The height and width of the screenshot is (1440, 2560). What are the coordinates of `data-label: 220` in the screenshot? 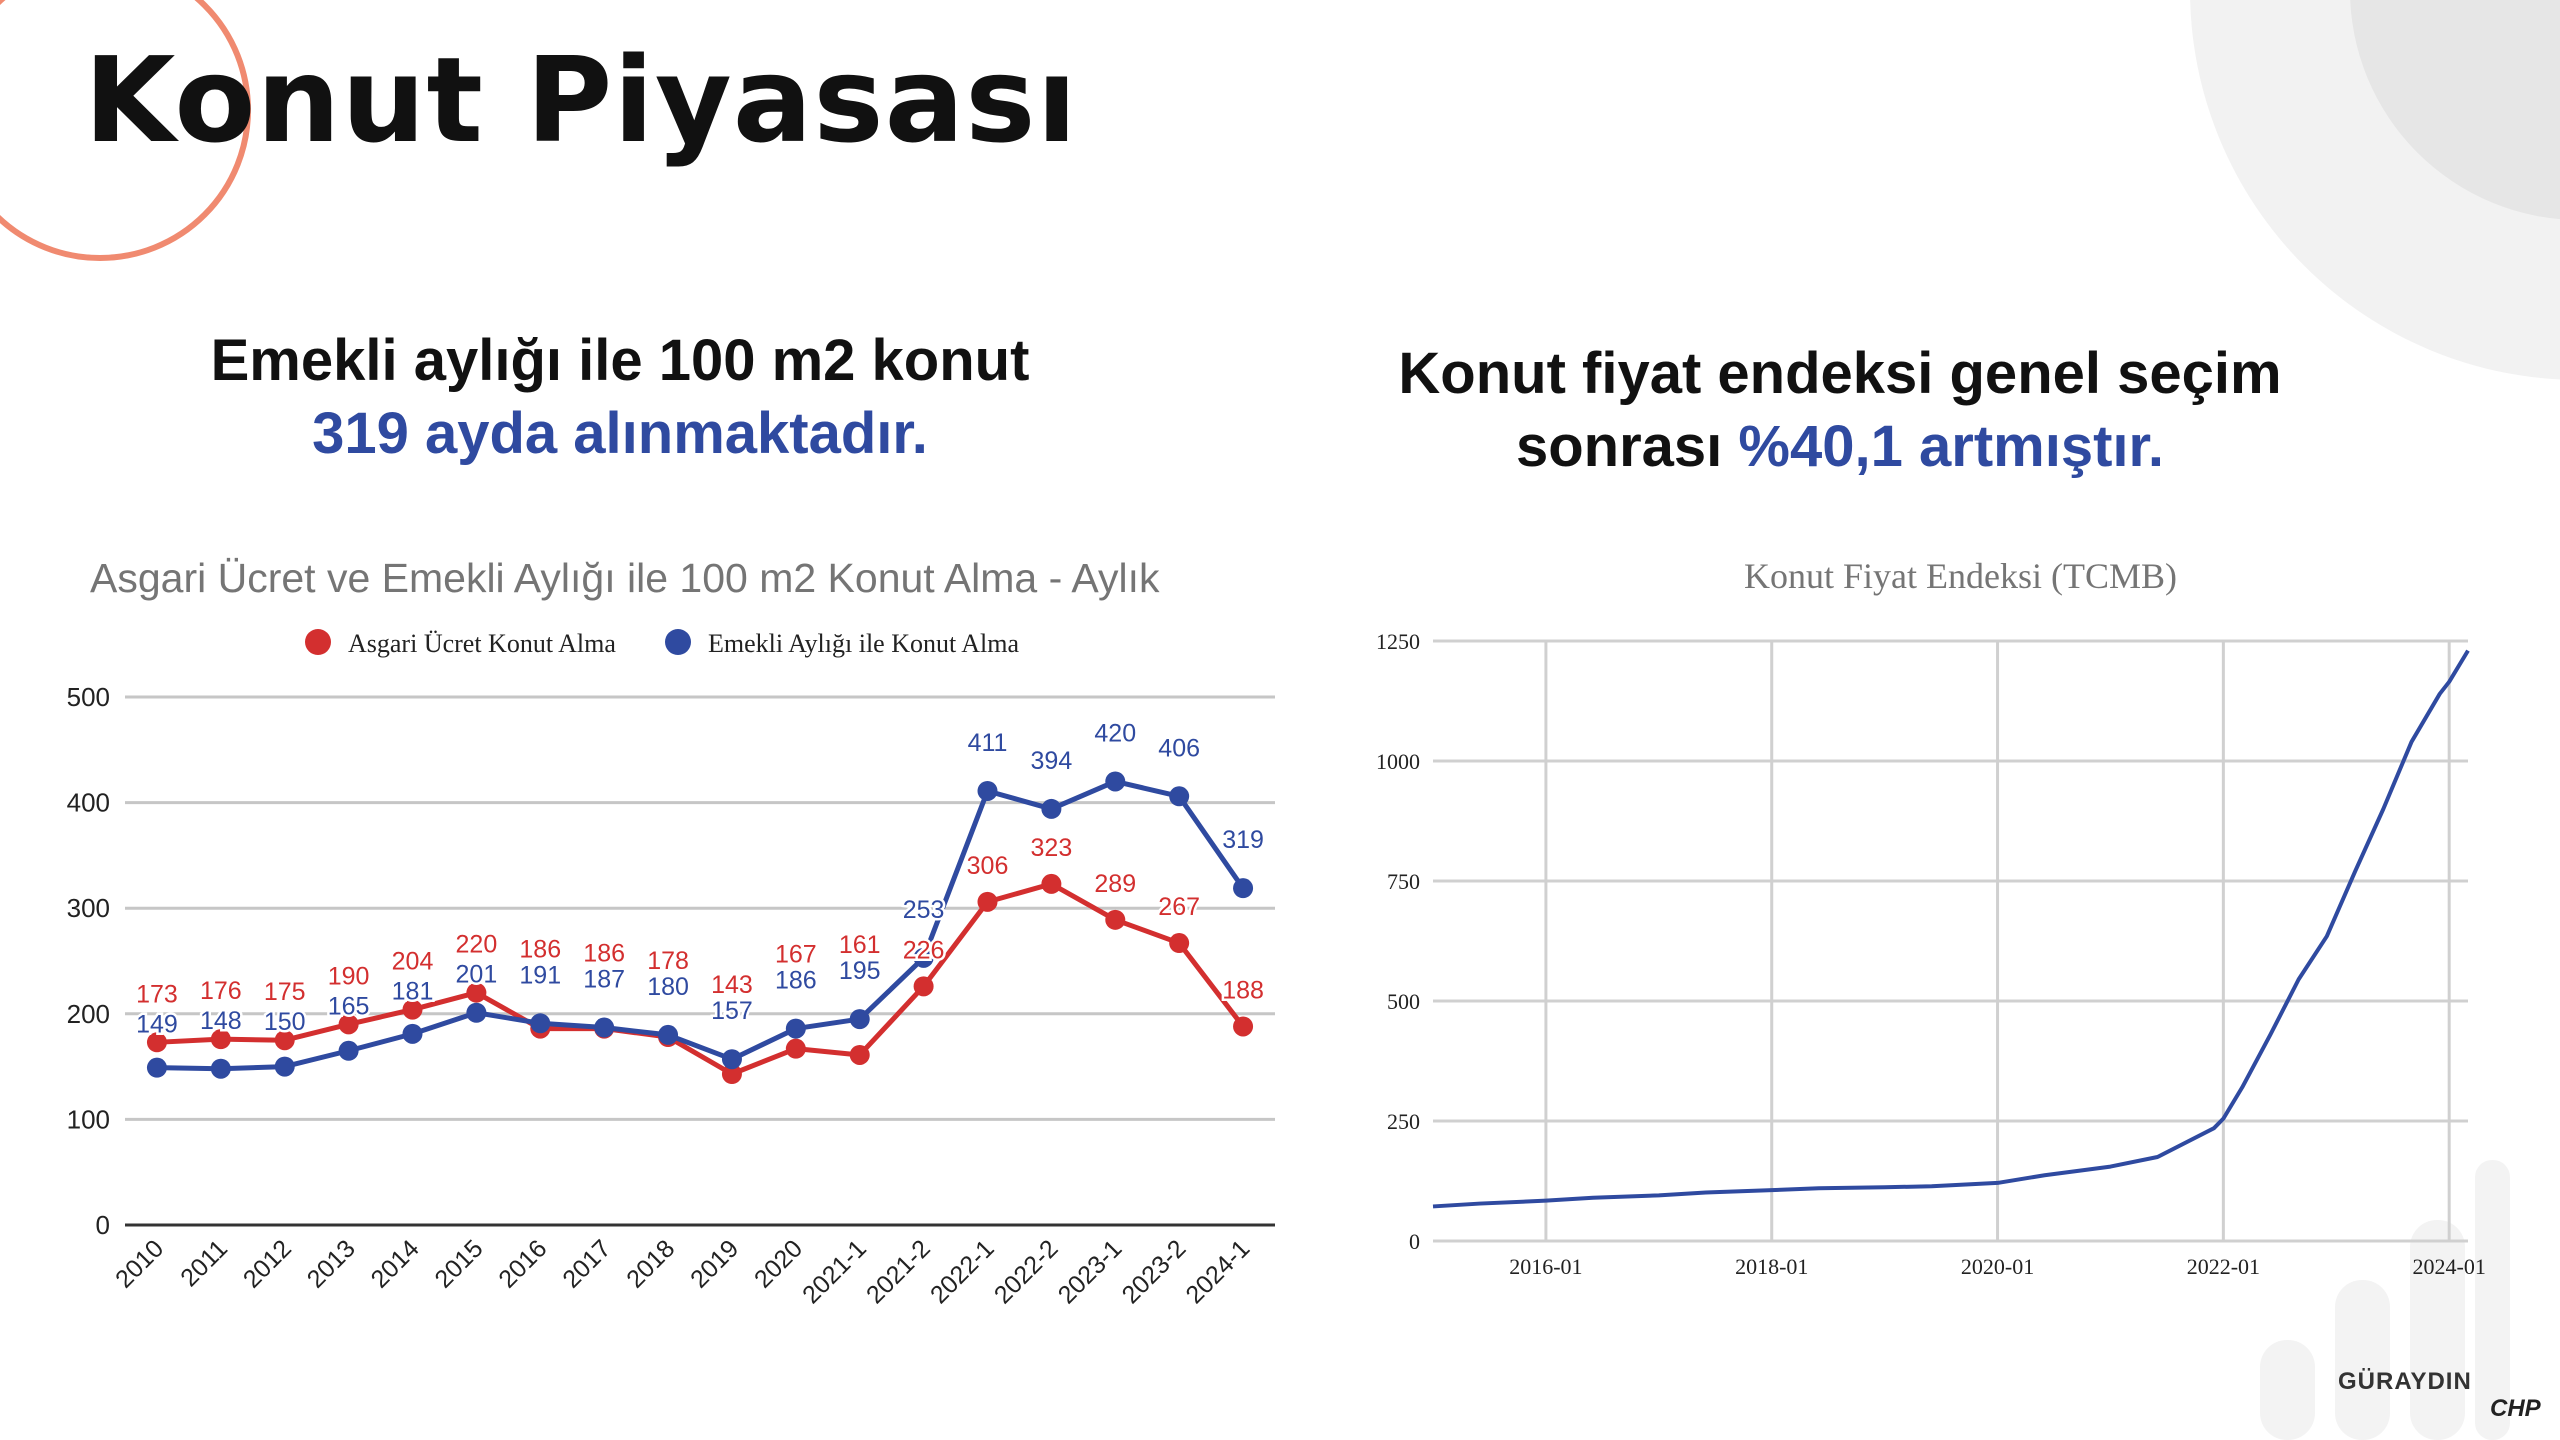 It's located at (477, 945).